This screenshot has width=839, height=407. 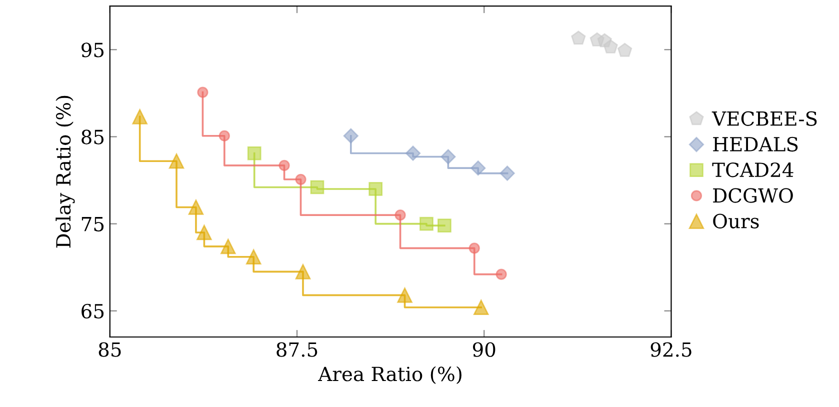 I want to click on legend-label: DCGWO, so click(x=753, y=195).